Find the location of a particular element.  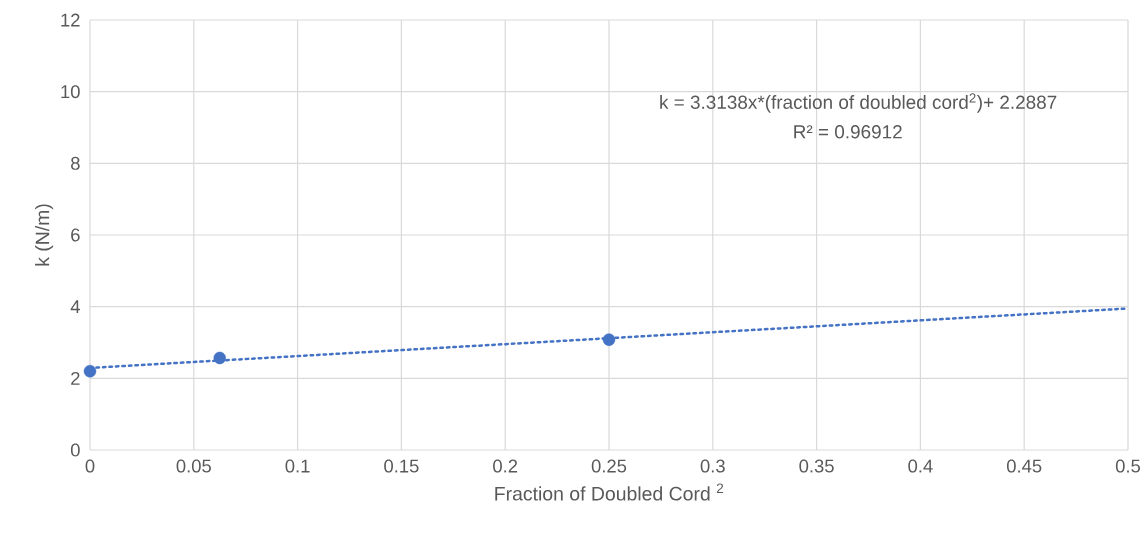

y-tick-label: 8 is located at coordinates (75, 163).